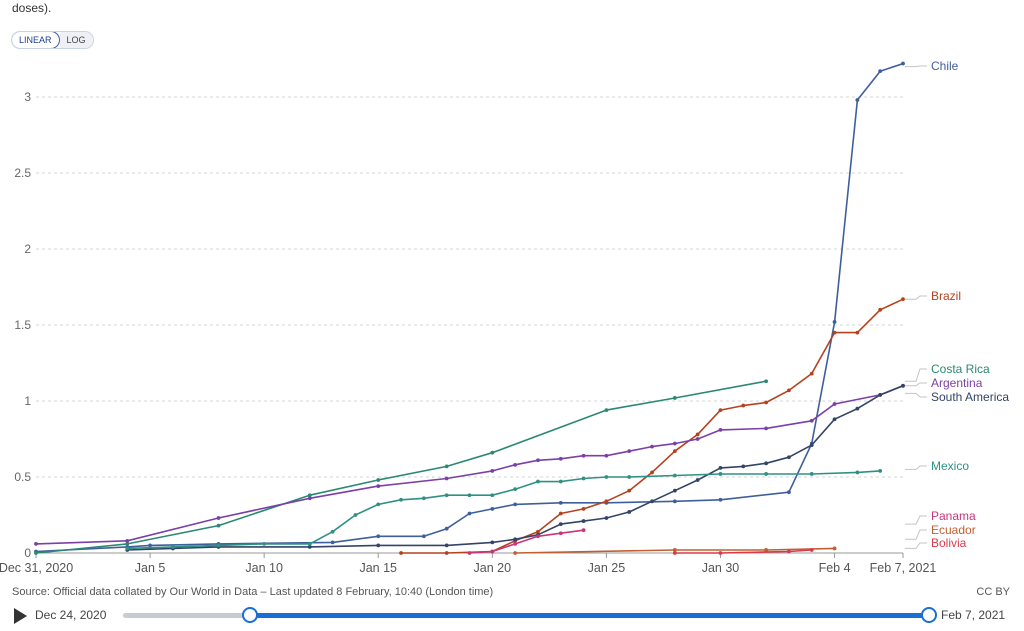  What do you see at coordinates (957, 383) in the screenshot?
I see `series-label: Argentina` at bounding box center [957, 383].